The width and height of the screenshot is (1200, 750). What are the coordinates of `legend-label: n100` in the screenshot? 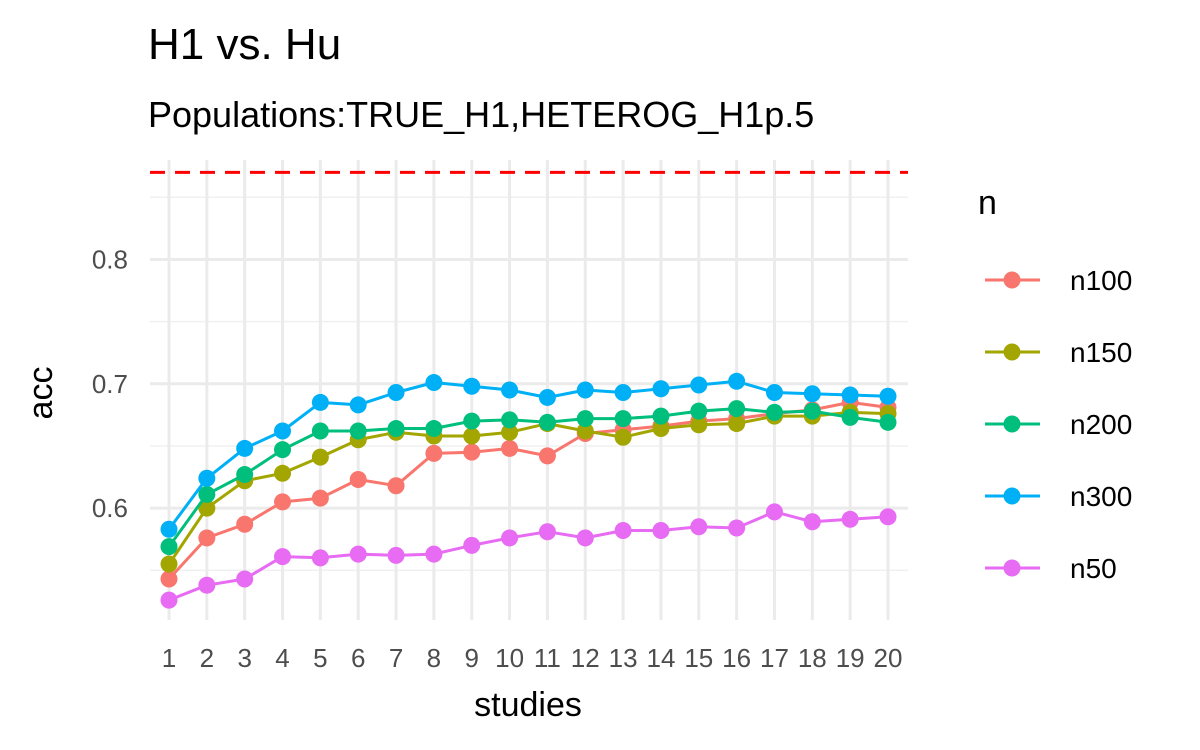 It's located at (1101, 280).